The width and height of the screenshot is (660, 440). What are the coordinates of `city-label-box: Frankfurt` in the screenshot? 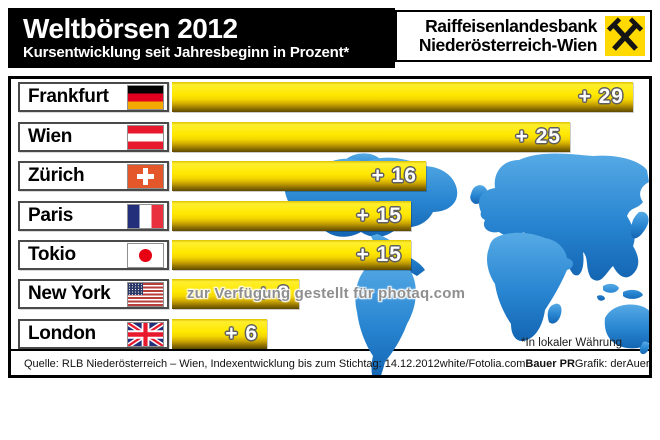 It's located at (93, 97).